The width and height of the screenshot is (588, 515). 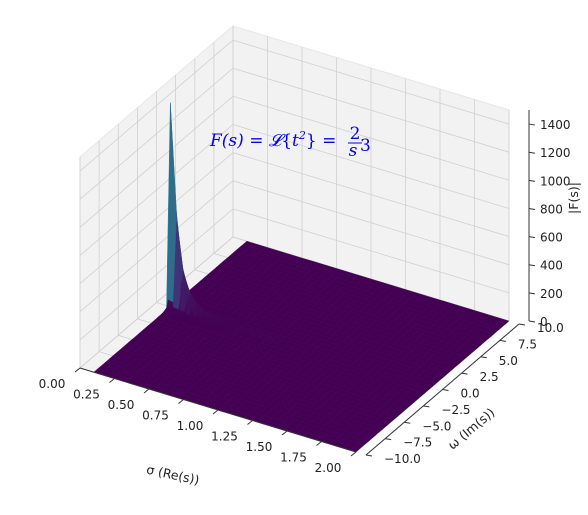 I want to click on x-tick-label: 0.50, so click(x=121, y=405).